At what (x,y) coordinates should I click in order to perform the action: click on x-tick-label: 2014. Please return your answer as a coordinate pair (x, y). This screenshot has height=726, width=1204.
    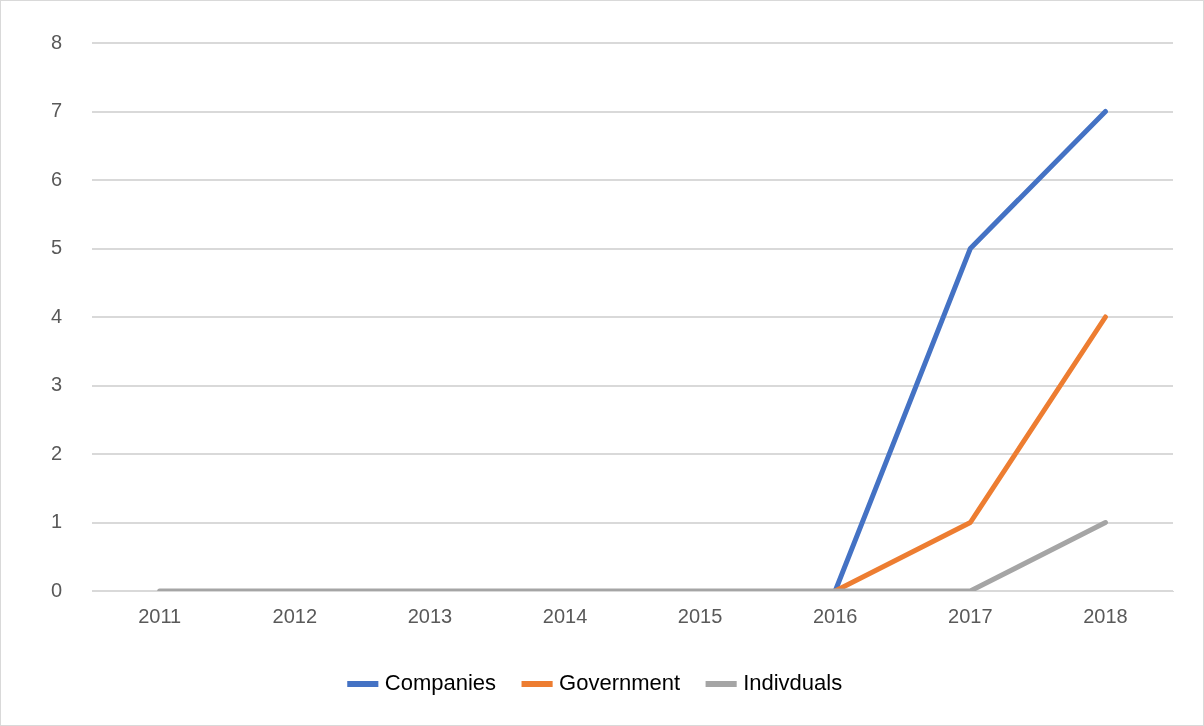
    Looking at the image, I should click on (565, 615).